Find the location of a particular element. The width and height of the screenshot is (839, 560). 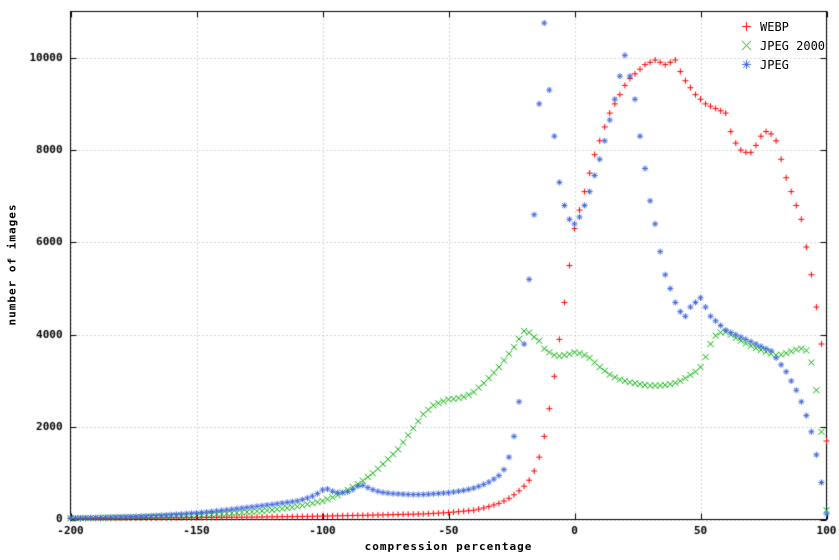

legend-label-jpeg2000: JPEG 2000 is located at coordinates (793, 45).